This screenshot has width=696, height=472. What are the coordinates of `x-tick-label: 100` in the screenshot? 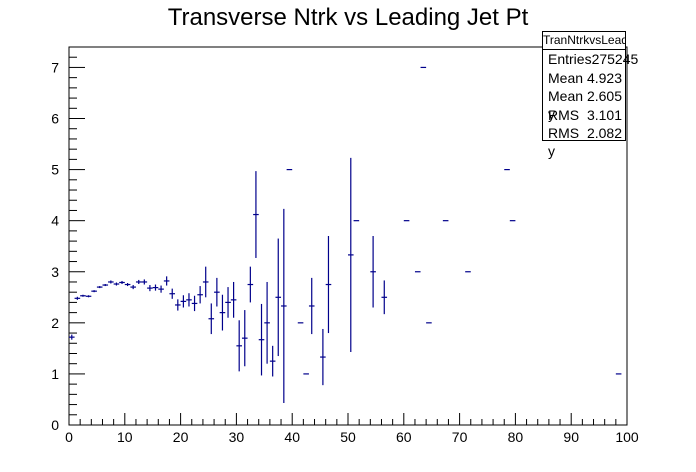 It's located at (627, 437).